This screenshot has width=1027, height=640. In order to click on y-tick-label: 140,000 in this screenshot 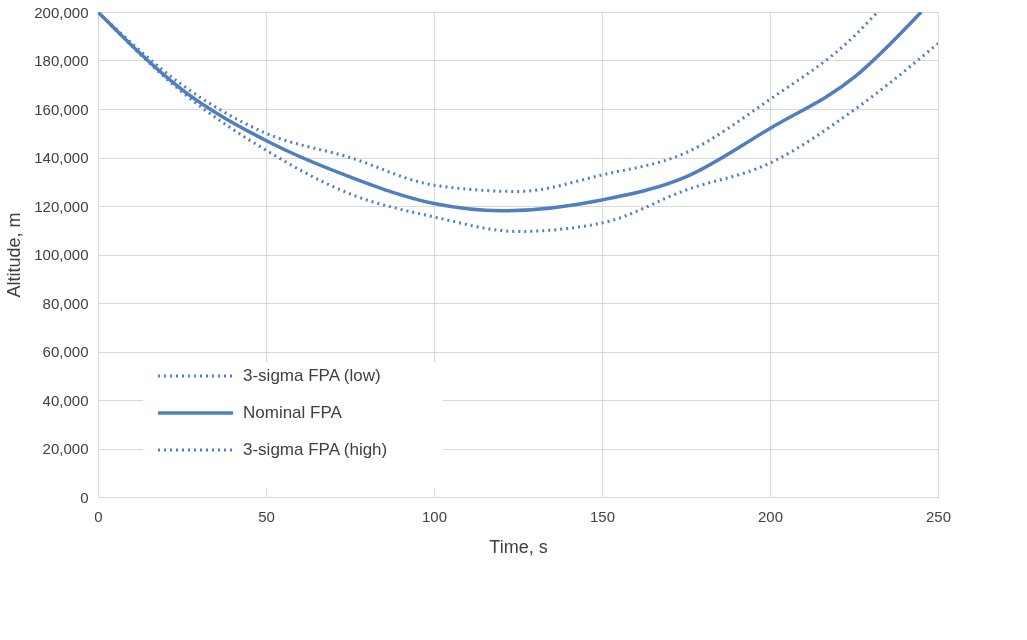, I will do `click(61, 157)`.